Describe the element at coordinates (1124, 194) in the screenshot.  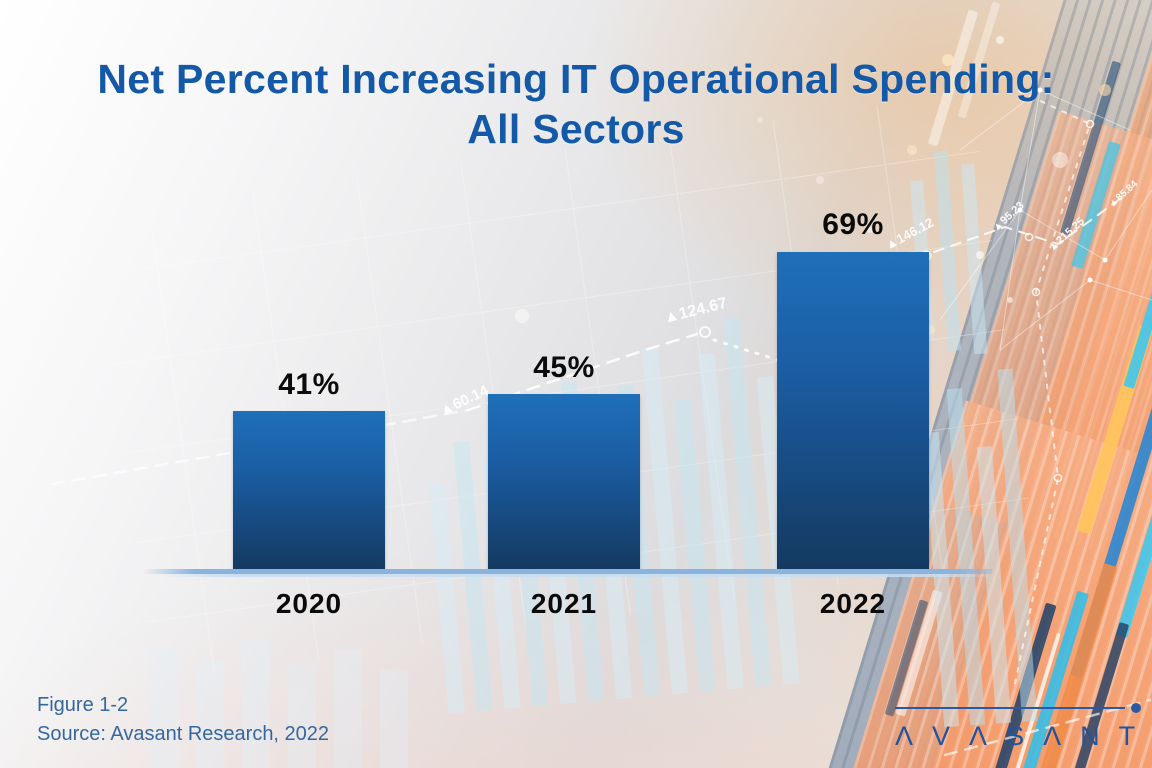
I see `background-annotation: ▲85.84` at that location.